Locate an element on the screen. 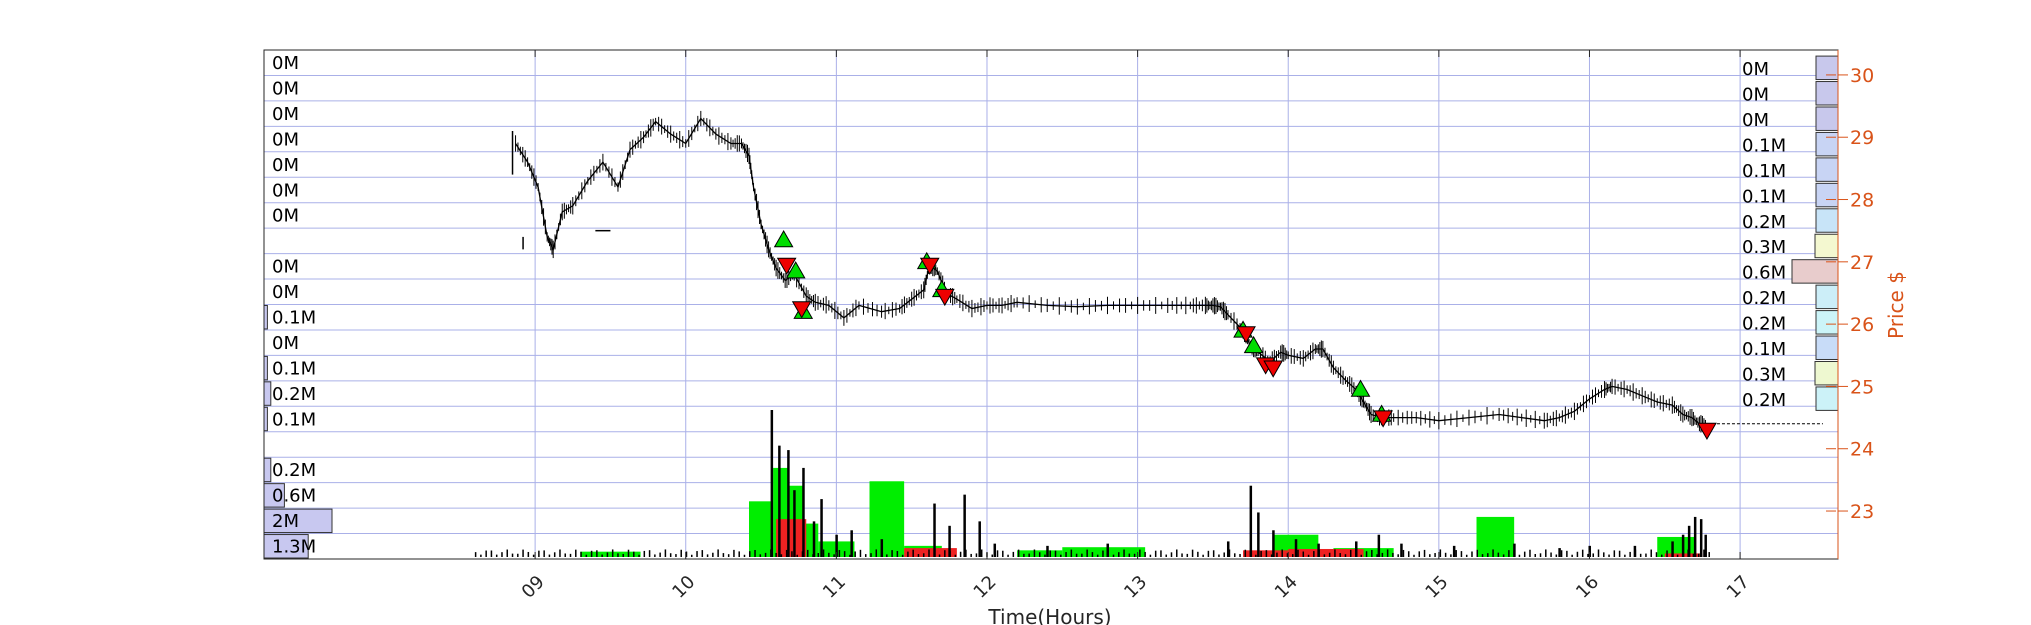 This screenshot has height=625, width=2031. volume-bar-sell is located at coordinates (1326, 552).